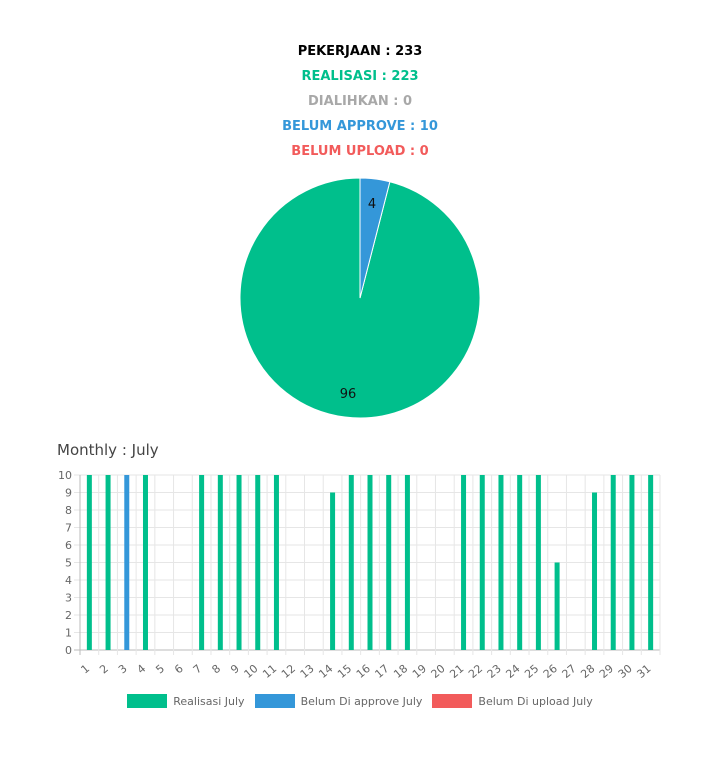 This screenshot has width=720, height=763. I want to click on y-tick-label: 9, so click(68, 493).